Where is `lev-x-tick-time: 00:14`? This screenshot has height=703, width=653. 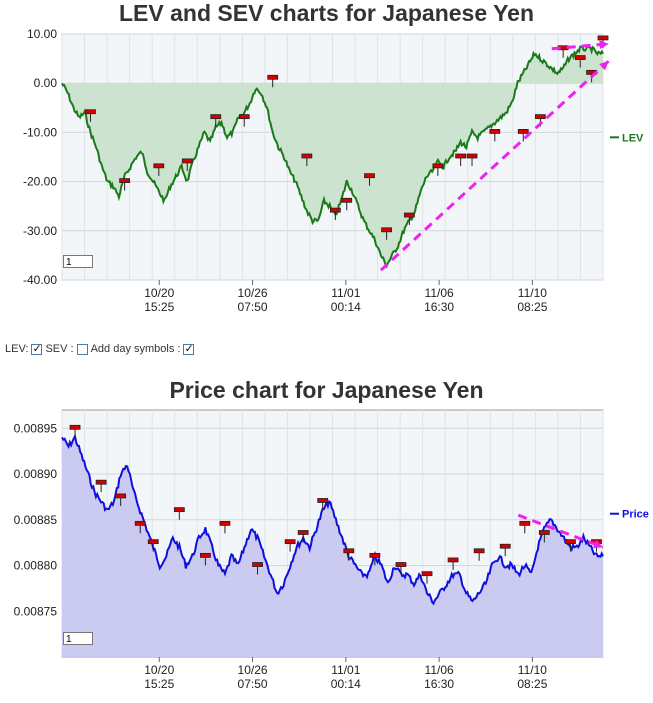
lev-x-tick-time: 00:14 is located at coordinates (346, 307).